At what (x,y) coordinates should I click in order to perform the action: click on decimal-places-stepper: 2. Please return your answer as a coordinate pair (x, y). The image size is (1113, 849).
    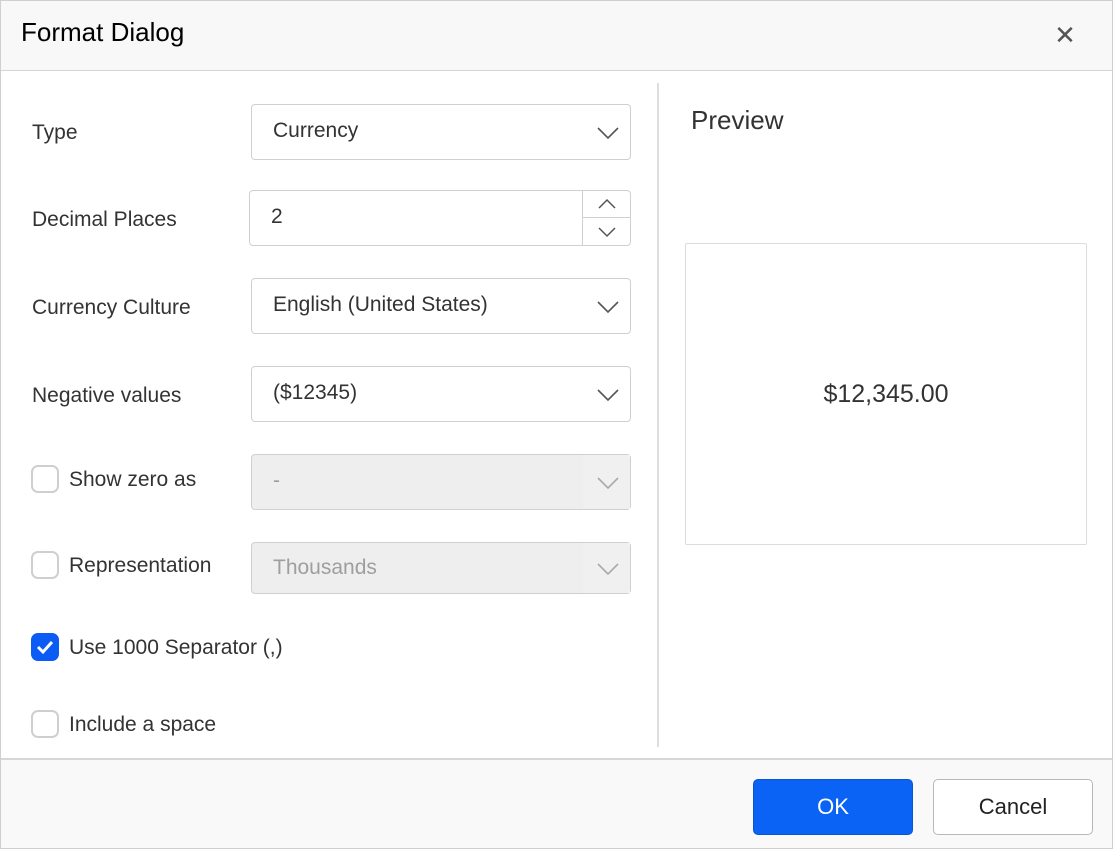
    Looking at the image, I should click on (440, 218).